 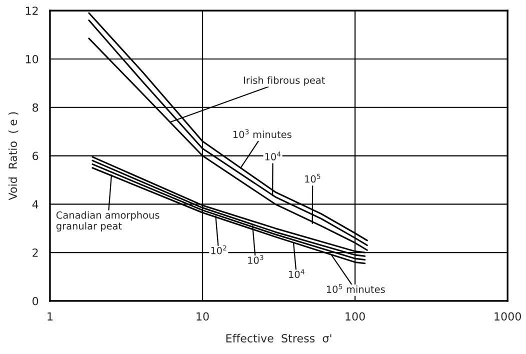 What do you see at coordinates (50, 316) in the screenshot?
I see `x-tick-label: 1` at bounding box center [50, 316].